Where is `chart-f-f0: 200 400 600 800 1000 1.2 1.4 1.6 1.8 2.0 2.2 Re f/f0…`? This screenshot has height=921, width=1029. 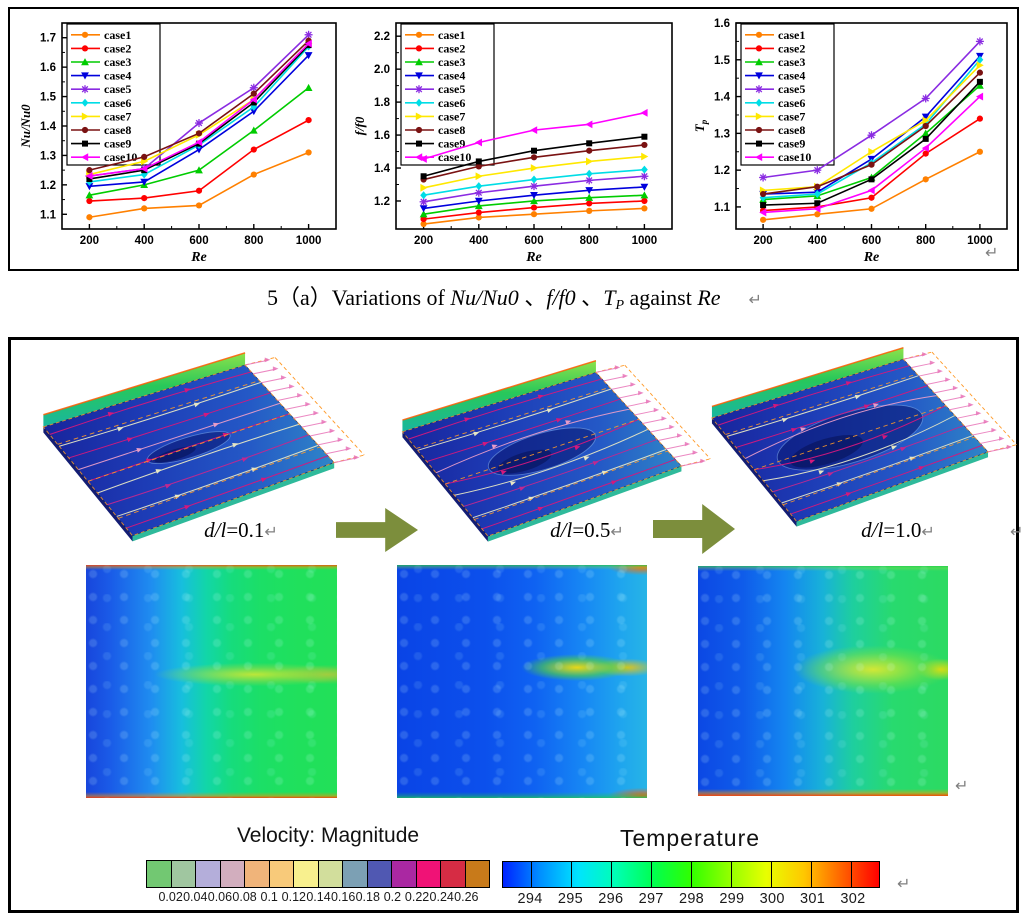
chart-f-f0: 200 400 600 800 1000 1.2 1.4 1.6 1.8 2.0 2.2 Re f/f0… is located at coordinates (517, 141).